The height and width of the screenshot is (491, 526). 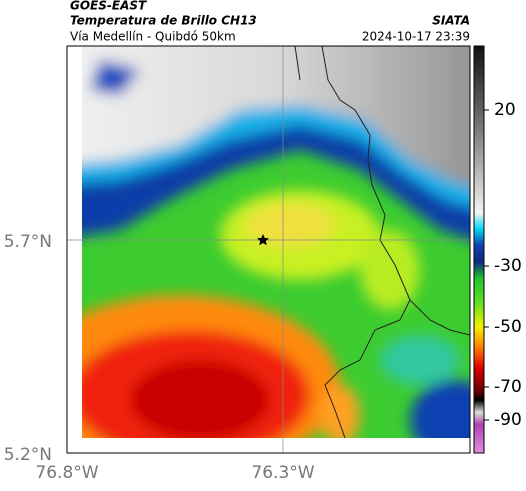 I want to click on city-marker, so click(x=263, y=240).